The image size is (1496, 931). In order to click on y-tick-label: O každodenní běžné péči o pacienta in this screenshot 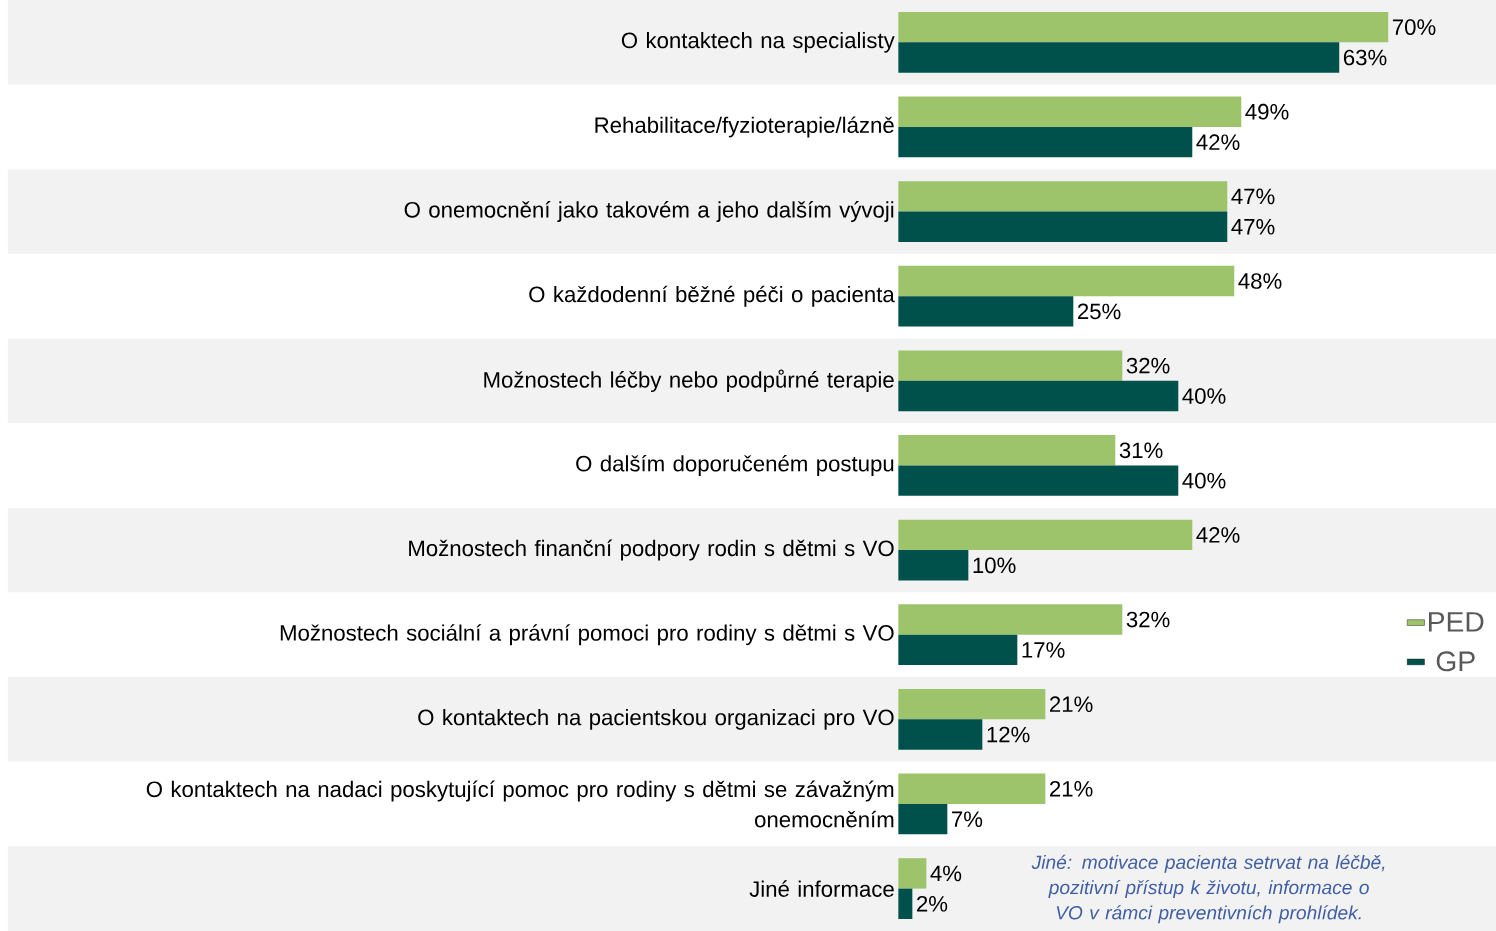, I will do `click(712, 296)`.